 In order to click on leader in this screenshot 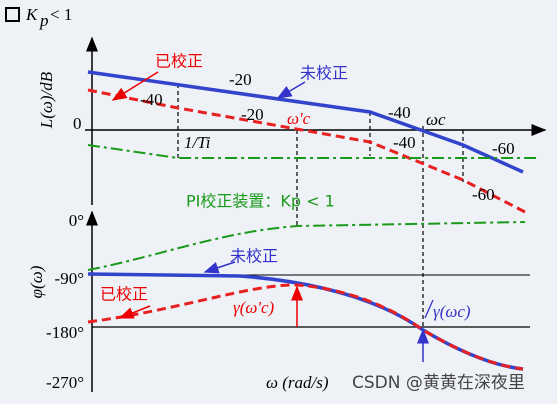, I will do `click(429, 309)`.